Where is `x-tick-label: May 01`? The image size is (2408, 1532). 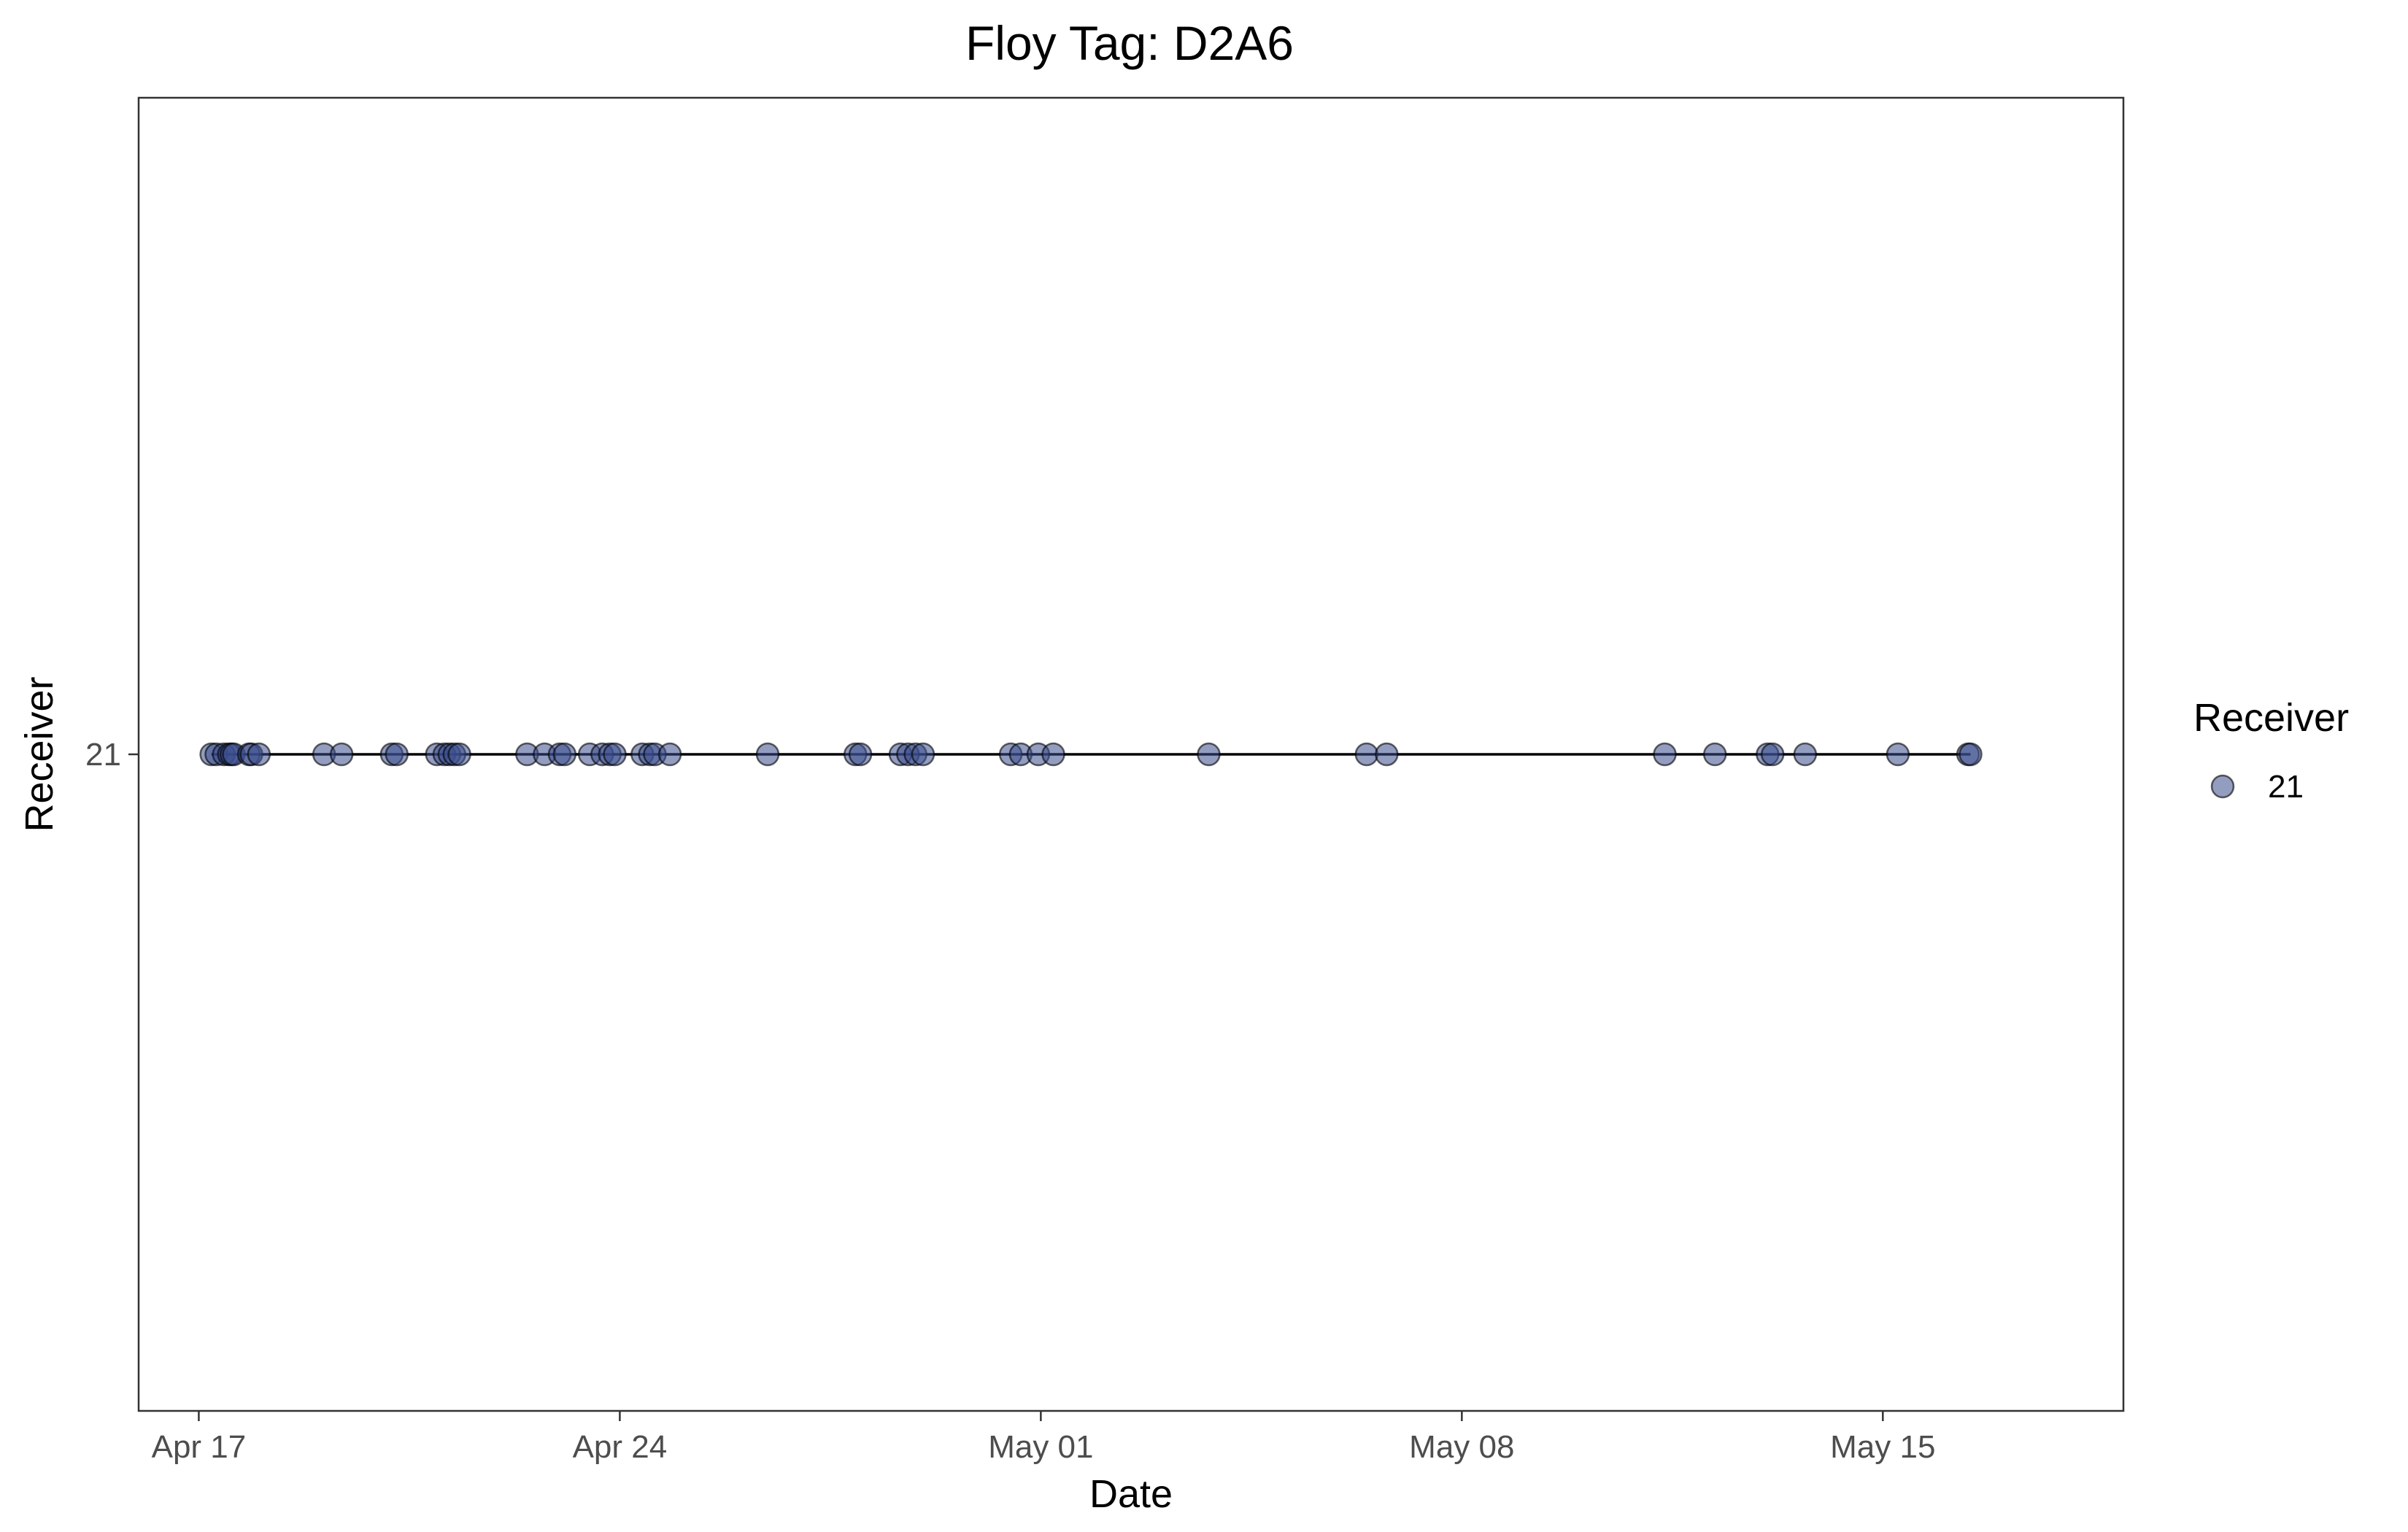 x-tick-label: May 01 is located at coordinates (1040, 1447).